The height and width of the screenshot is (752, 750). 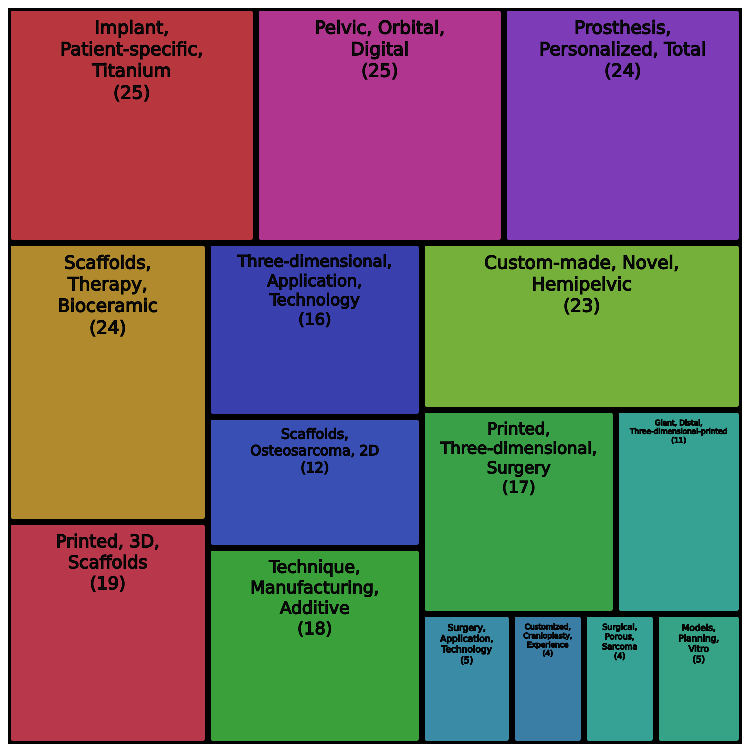 What do you see at coordinates (315, 630) in the screenshot?
I see `data-label: (18)` at bounding box center [315, 630].